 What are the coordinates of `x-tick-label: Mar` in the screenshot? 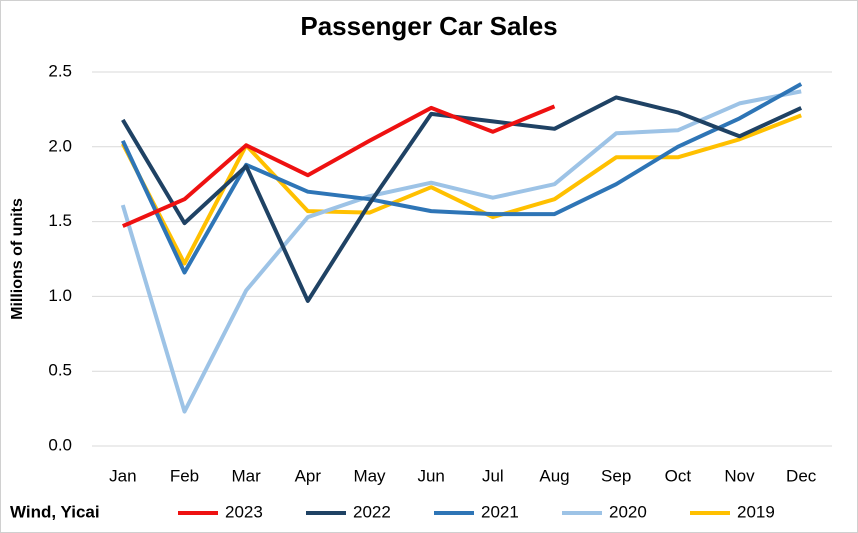 It's located at (247, 475).